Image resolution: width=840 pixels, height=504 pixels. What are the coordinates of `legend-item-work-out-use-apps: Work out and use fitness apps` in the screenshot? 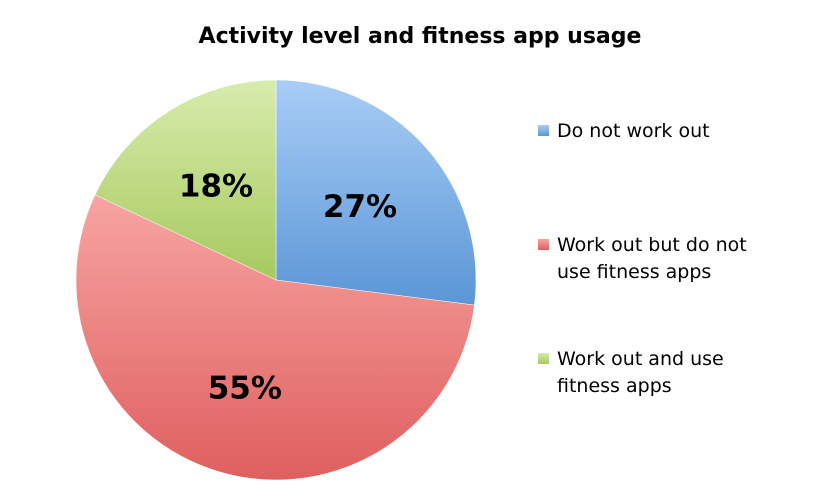 It's located at (652, 373).